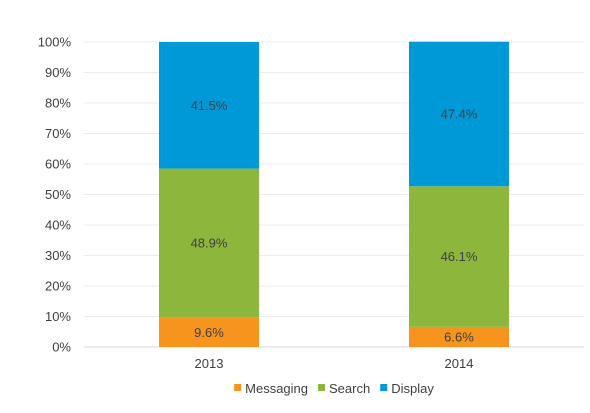  I want to click on data-label-search-2013: 48.9%, so click(209, 243).